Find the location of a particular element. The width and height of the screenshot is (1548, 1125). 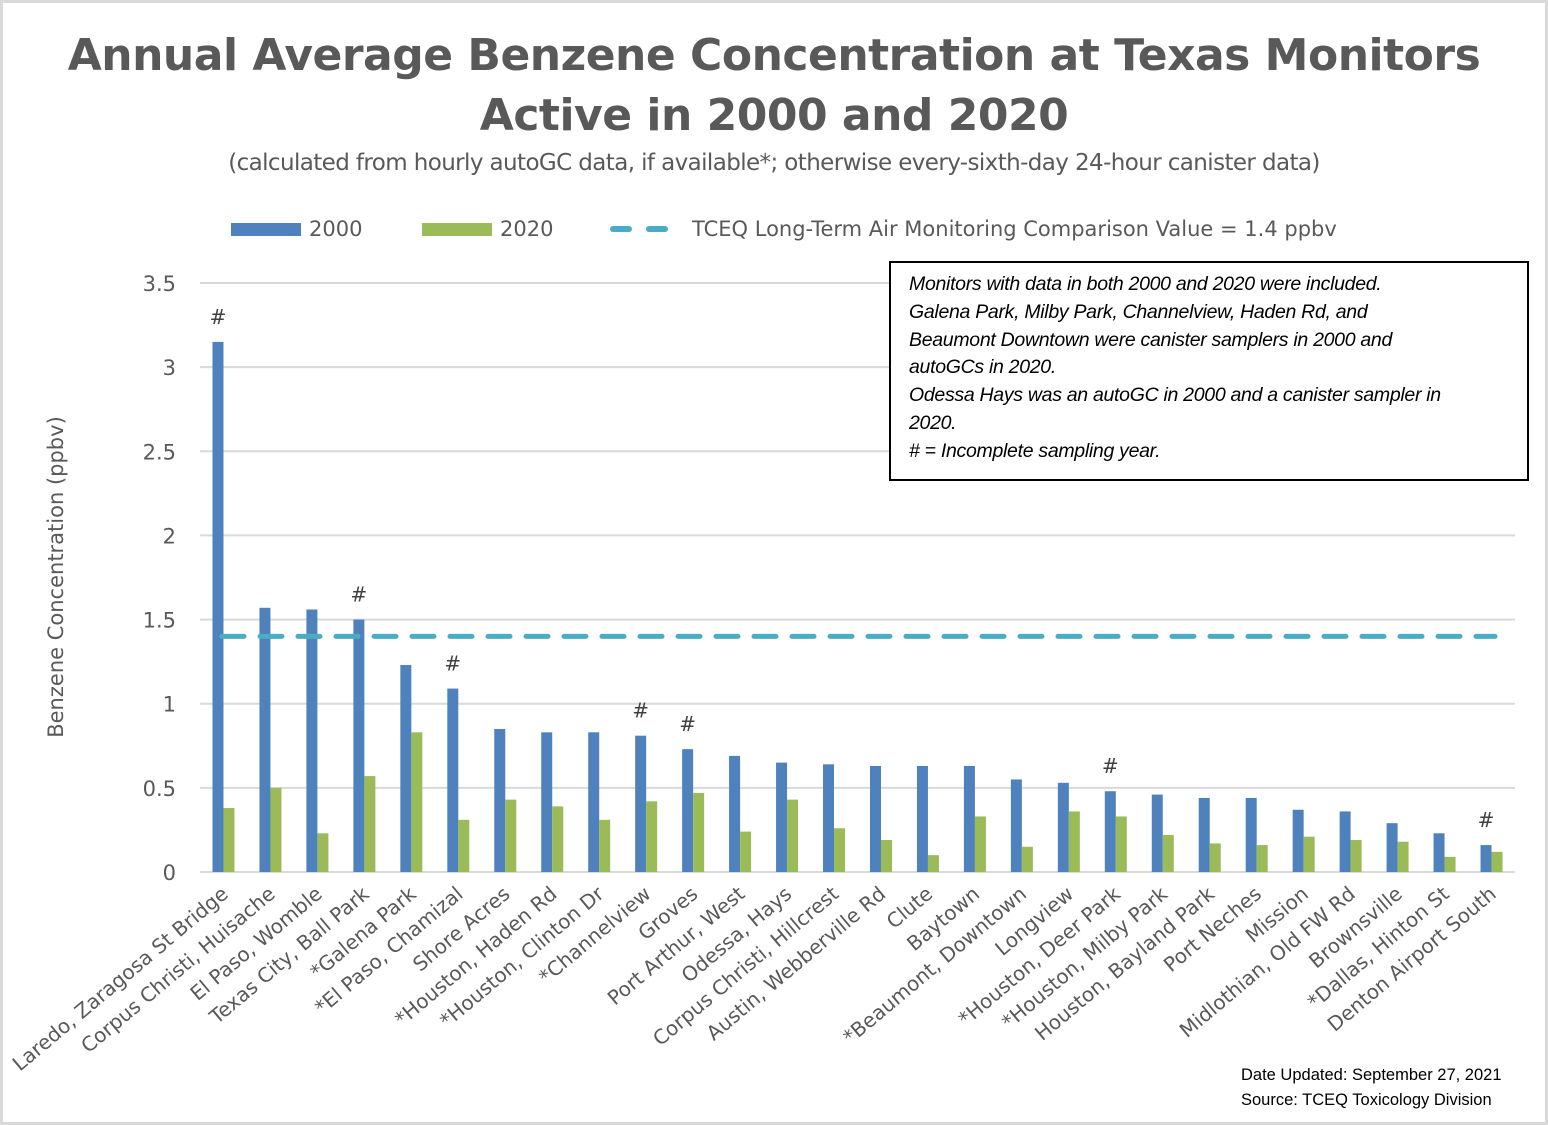

legend-item-2020: 2020 is located at coordinates (487, 229).